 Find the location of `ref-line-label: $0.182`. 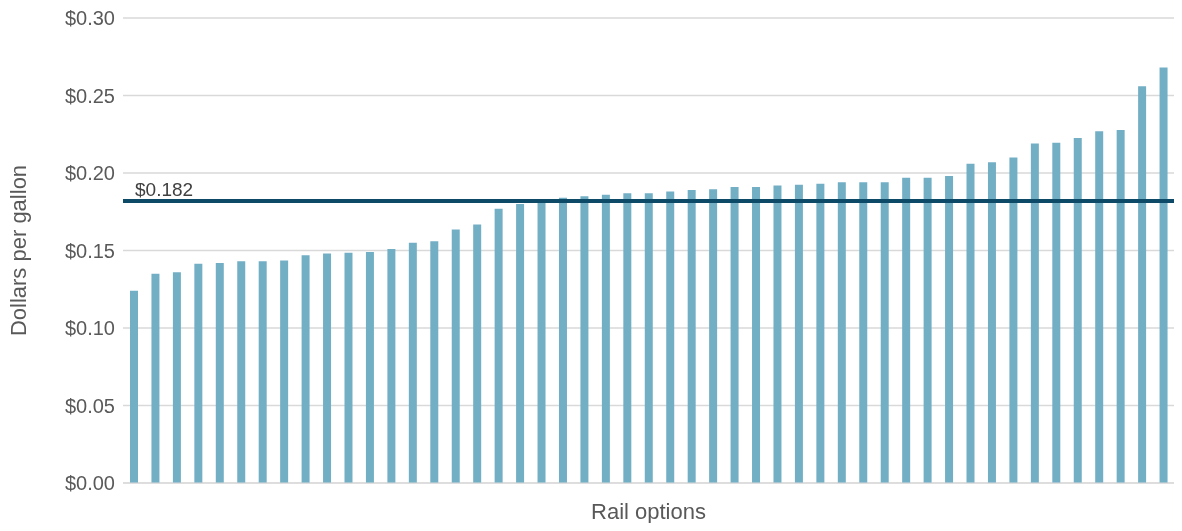

ref-line-label: $0.182 is located at coordinates (164, 190).